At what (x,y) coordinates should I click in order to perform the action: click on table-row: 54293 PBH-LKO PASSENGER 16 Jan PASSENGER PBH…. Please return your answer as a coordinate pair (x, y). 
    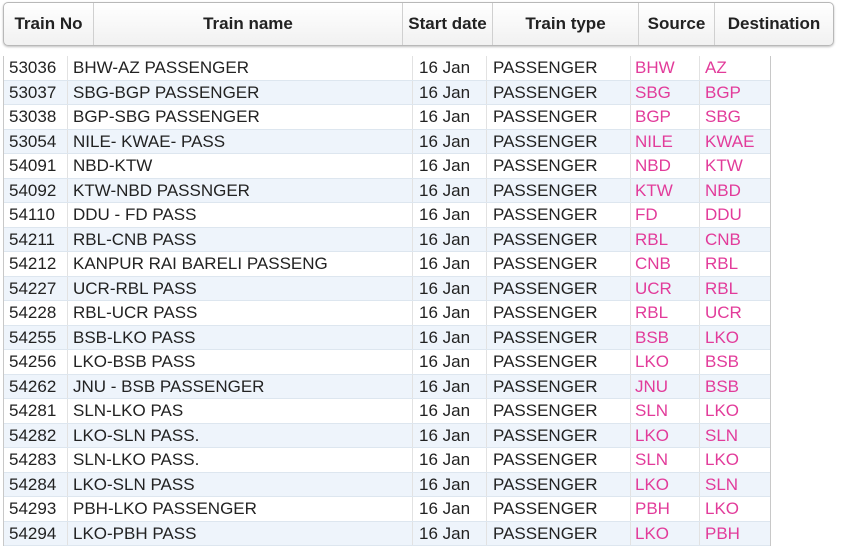
    Looking at the image, I should click on (387, 509).